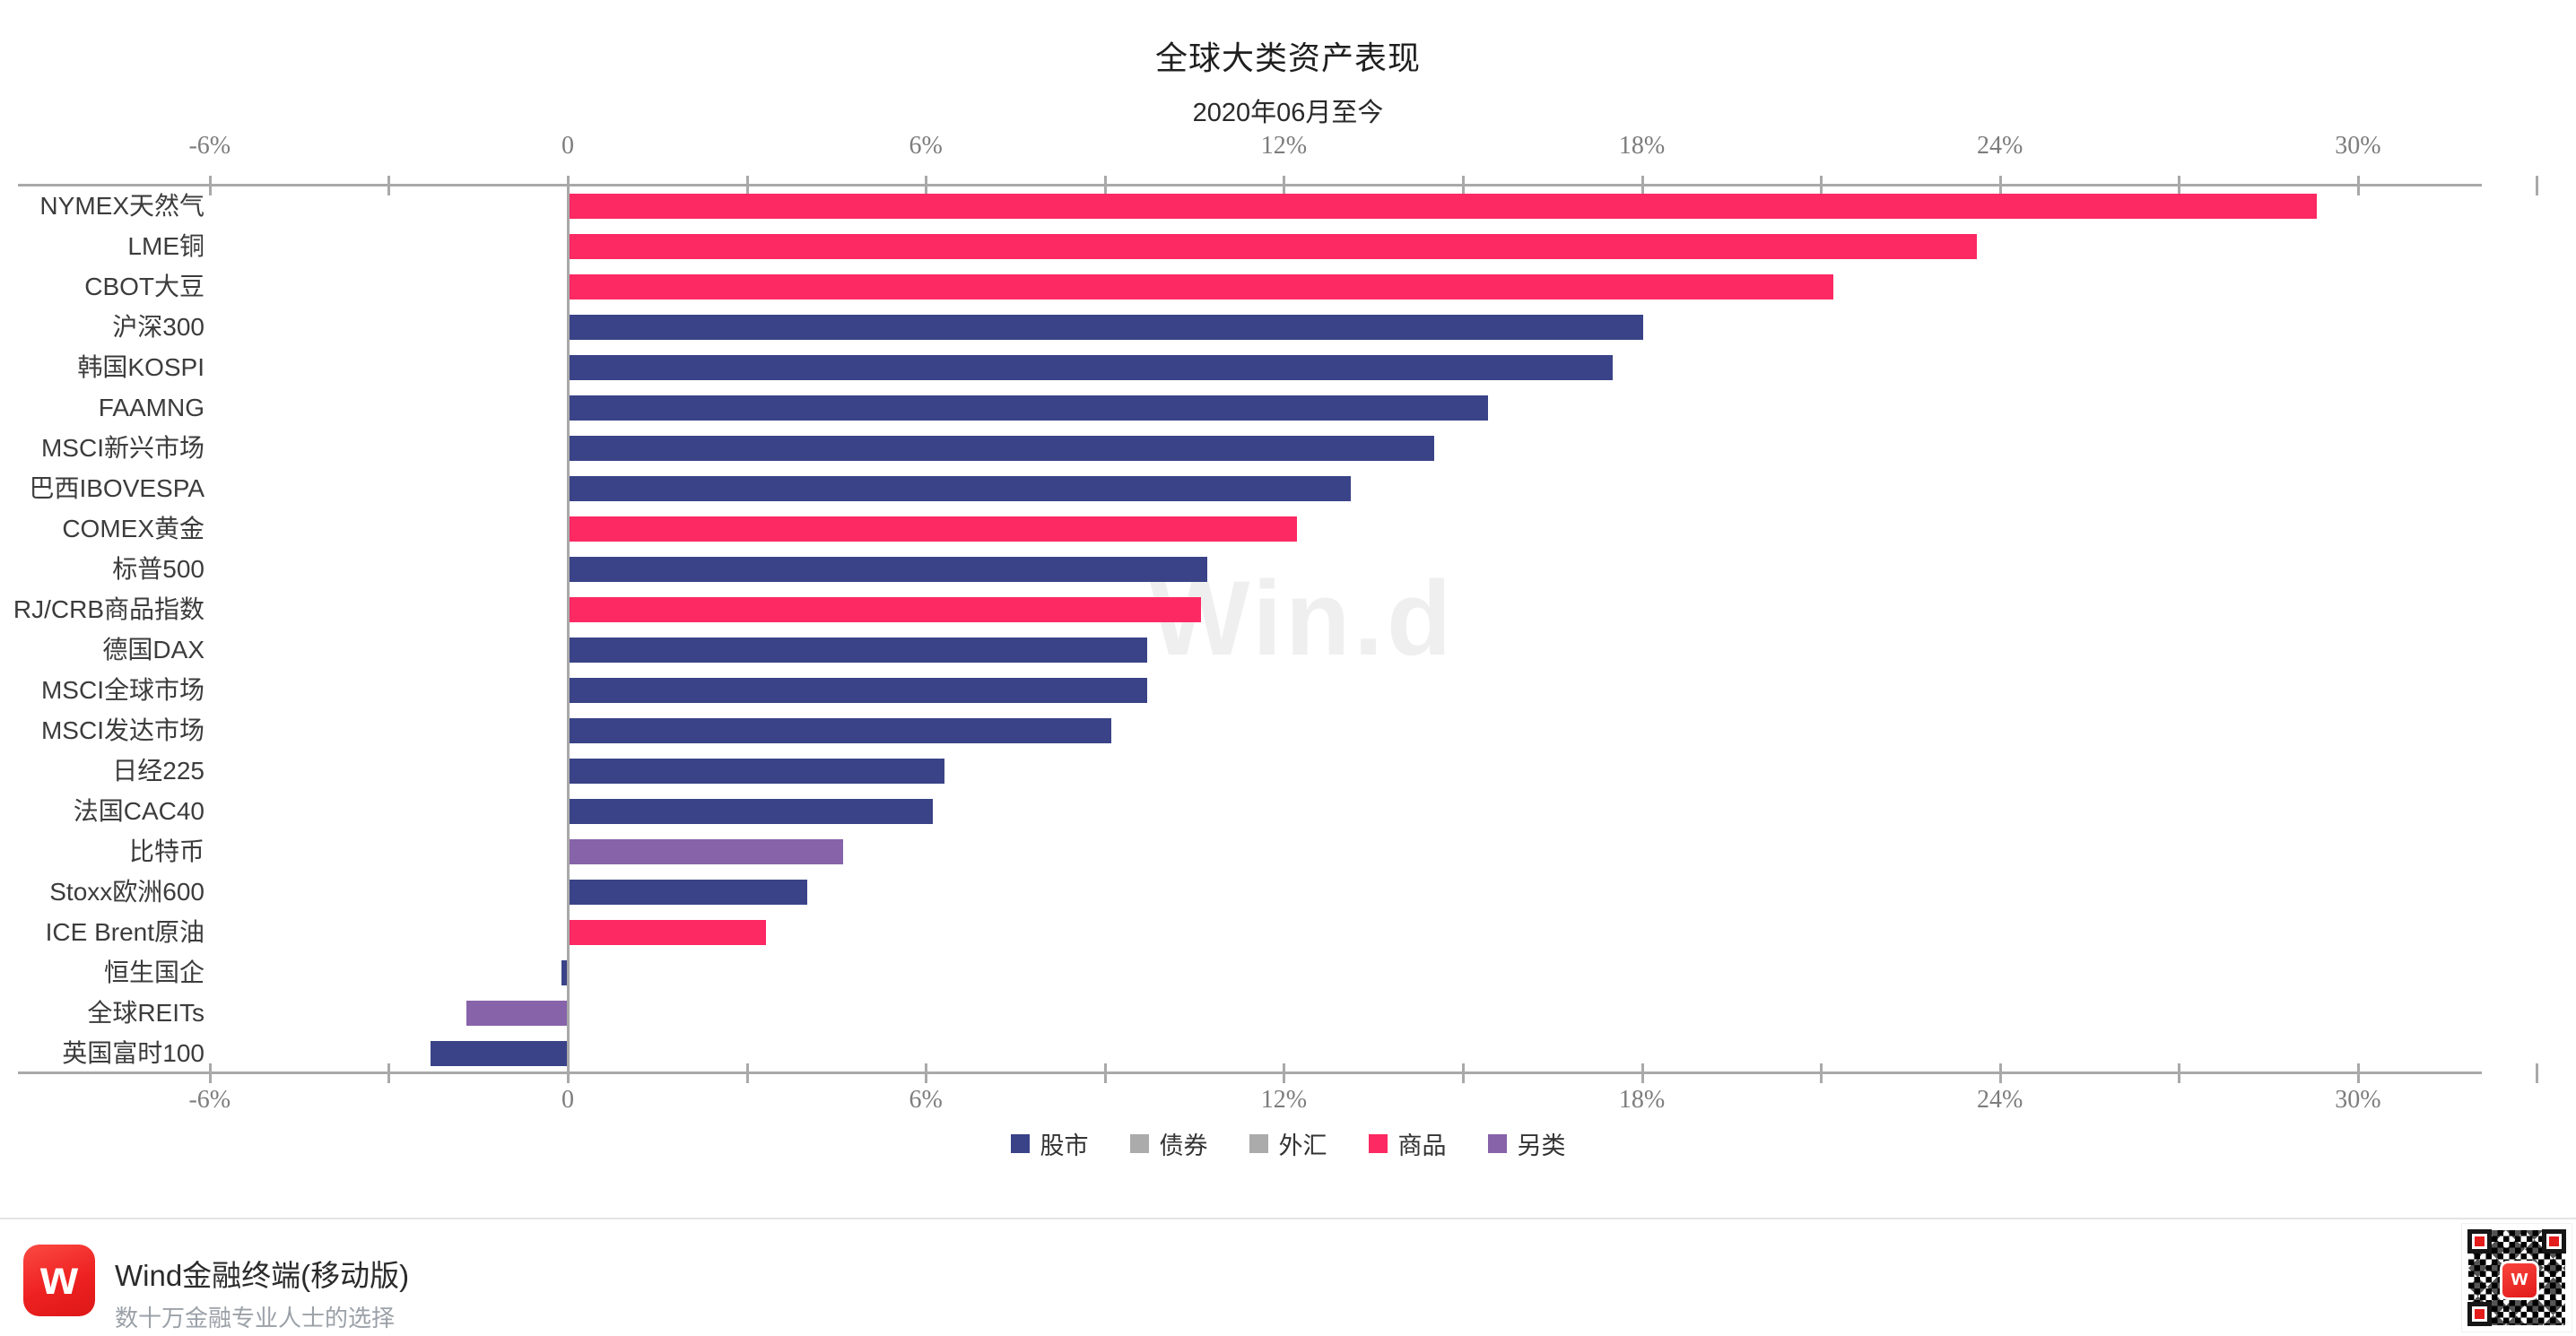  What do you see at coordinates (568, 629) in the screenshot?
I see `zero-axis-line` at bounding box center [568, 629].